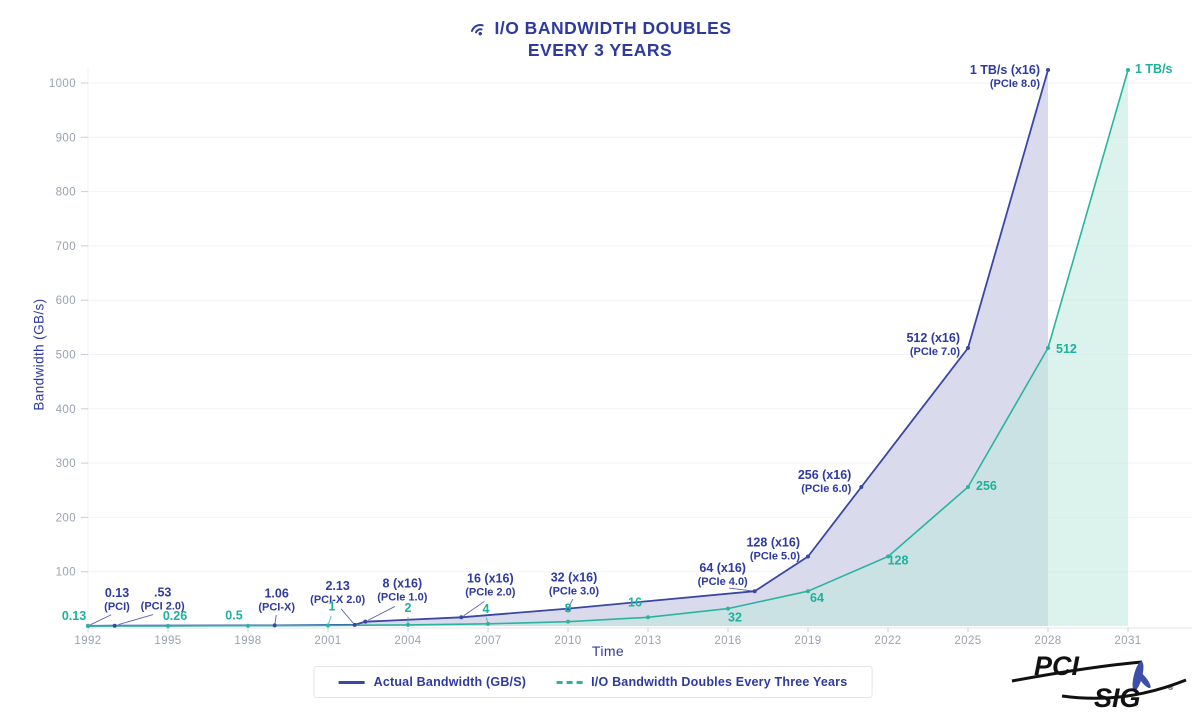  I want to click on svg-text: 2007, so click(487, 641).